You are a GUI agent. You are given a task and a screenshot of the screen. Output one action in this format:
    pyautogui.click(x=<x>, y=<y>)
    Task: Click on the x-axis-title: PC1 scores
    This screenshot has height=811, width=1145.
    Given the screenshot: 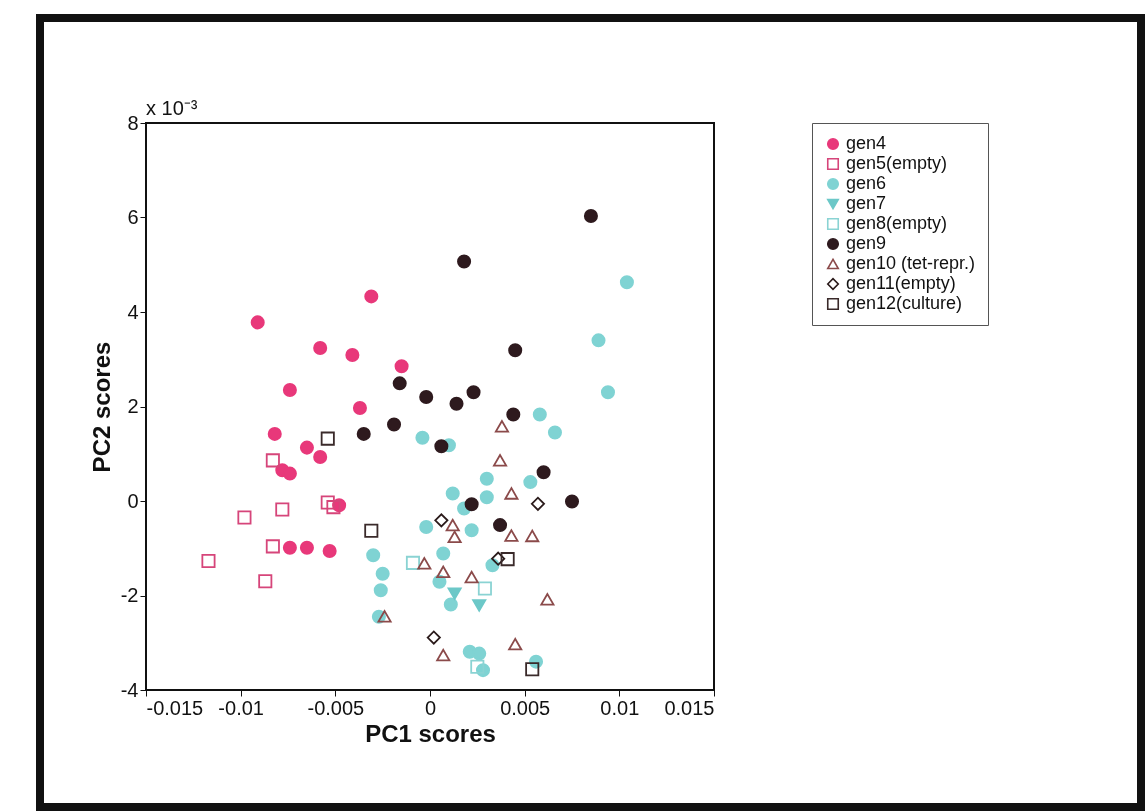 What is the action you would take?
    pyautogui.click(x=430, y=733)
    